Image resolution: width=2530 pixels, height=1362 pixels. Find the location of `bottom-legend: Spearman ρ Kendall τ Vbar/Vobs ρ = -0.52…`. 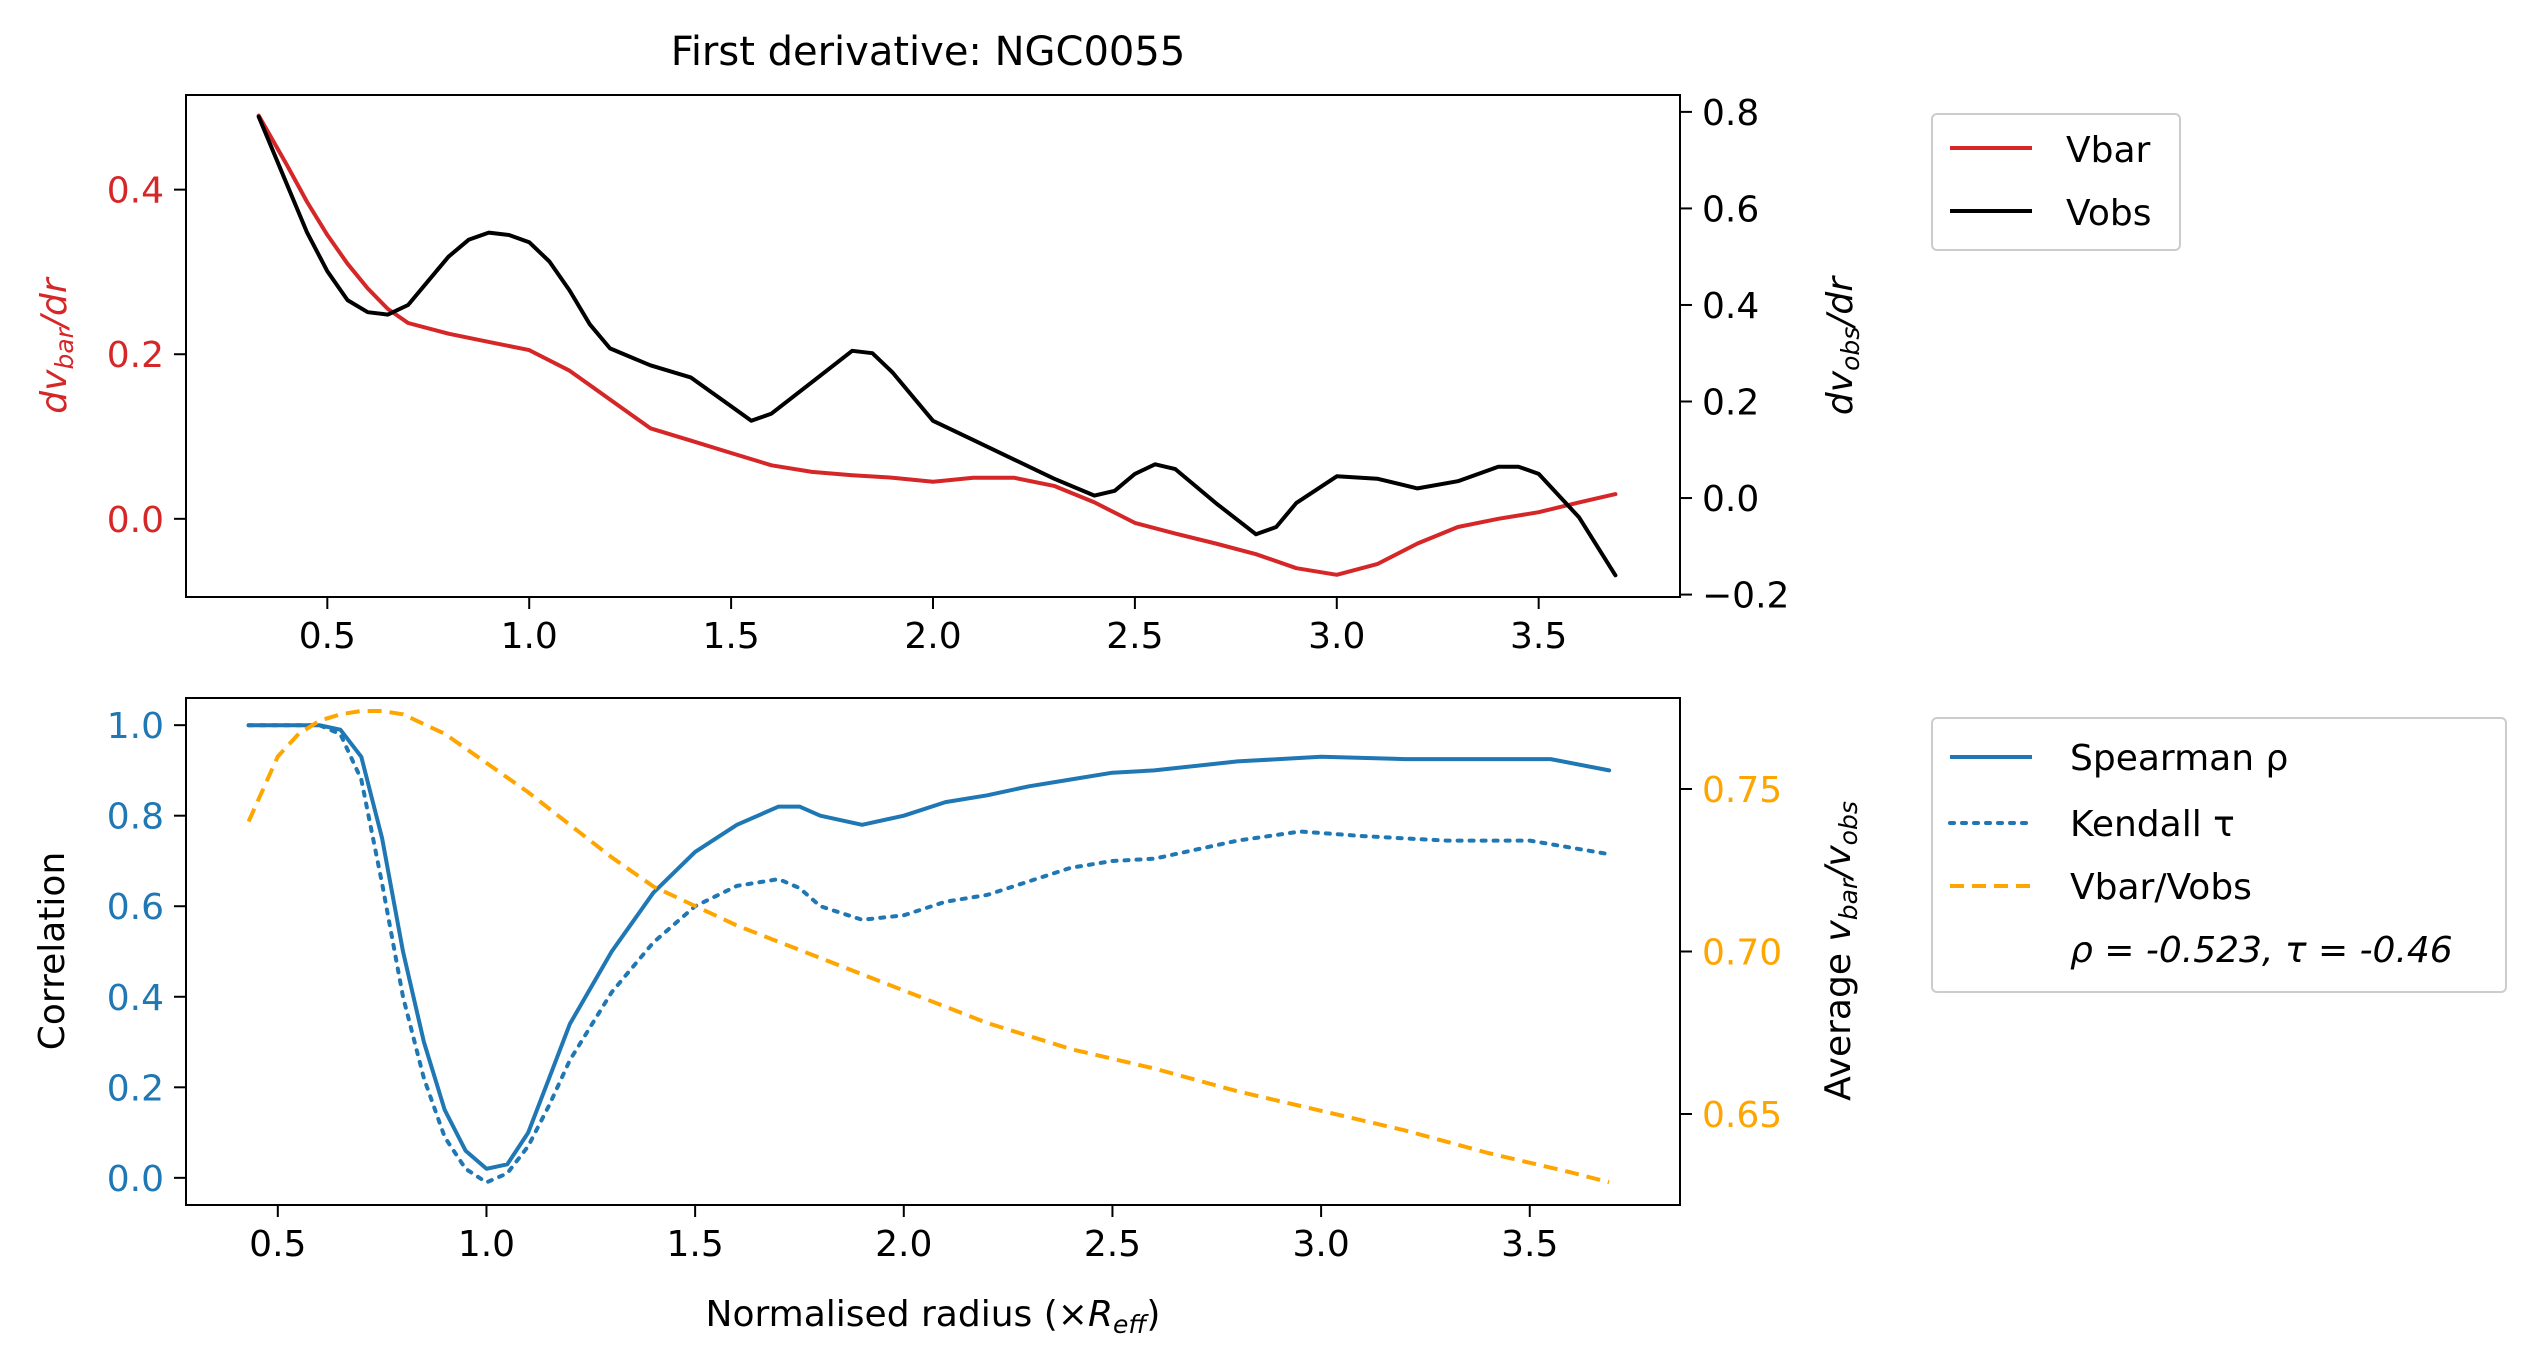

bottom-legend: Spearman ρ Kendall τ Vbar/Vobs ρ = -0.52… is located at coordinates (2219, 855).